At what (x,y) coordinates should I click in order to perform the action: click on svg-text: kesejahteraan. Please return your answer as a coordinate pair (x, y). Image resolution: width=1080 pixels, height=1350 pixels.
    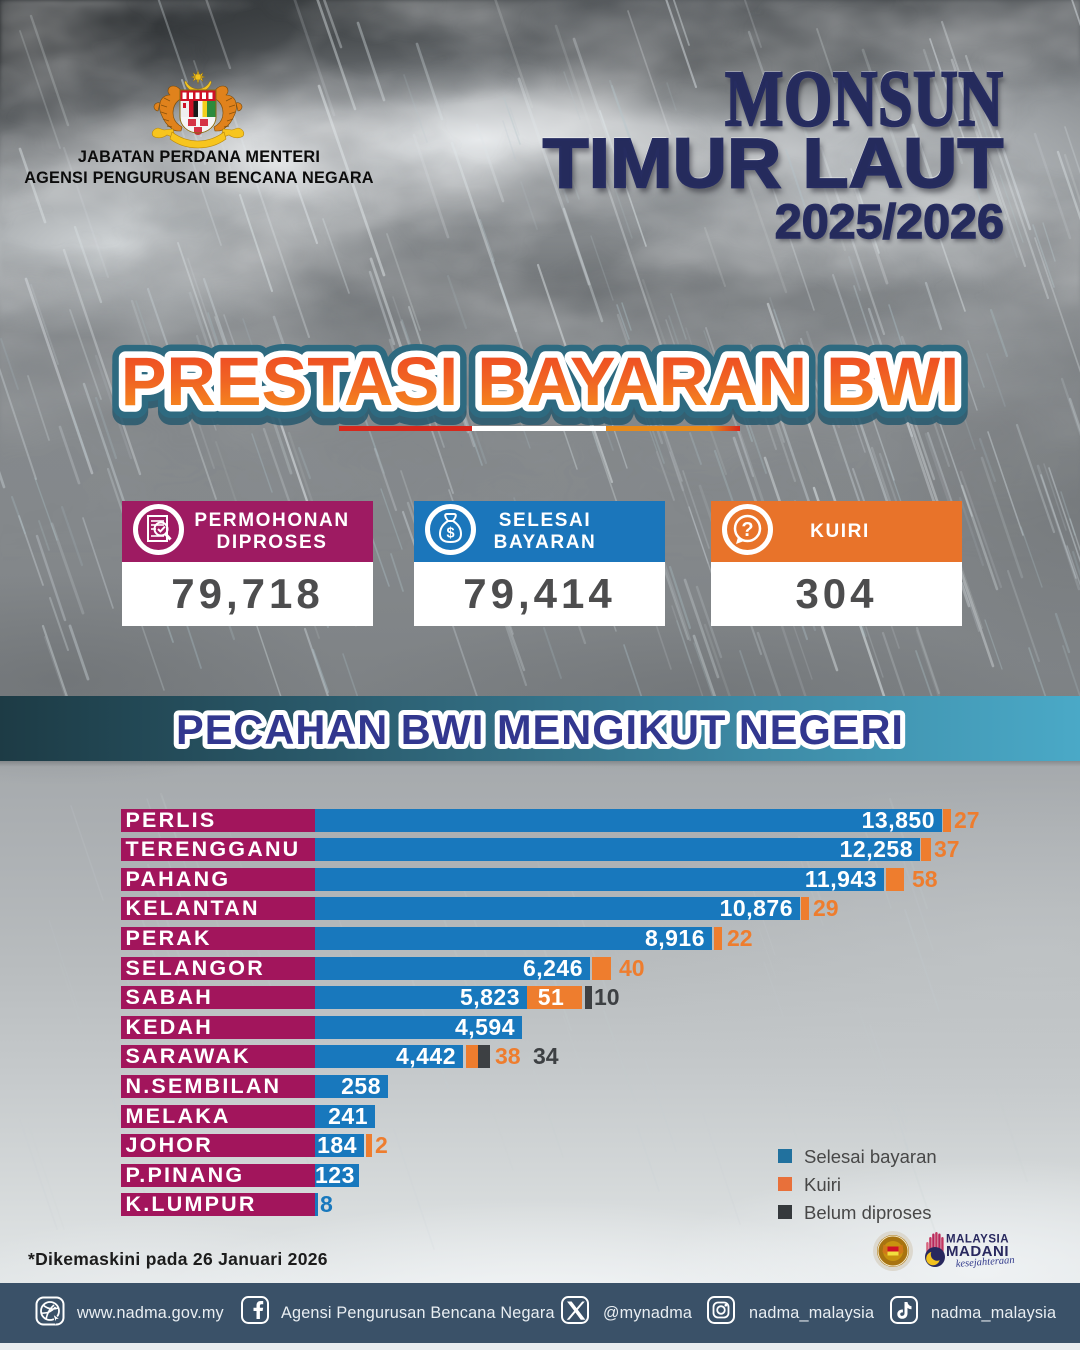
    Looking at the image, I should click on (985, 1262).